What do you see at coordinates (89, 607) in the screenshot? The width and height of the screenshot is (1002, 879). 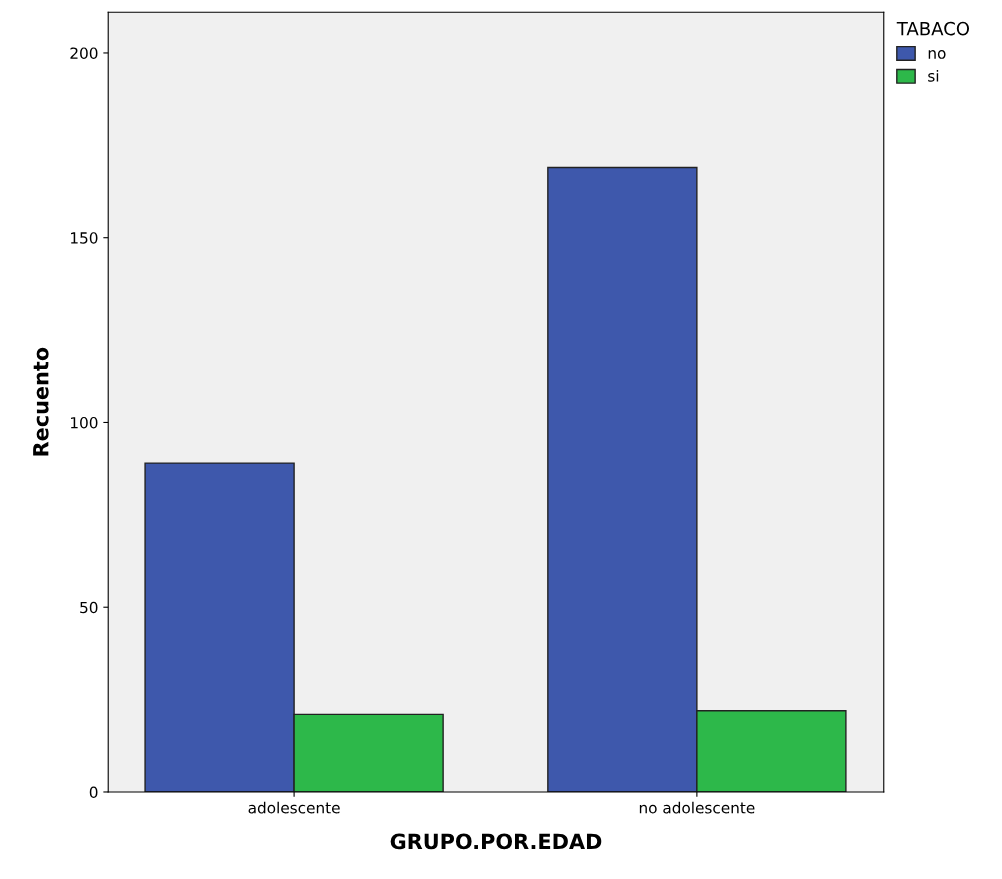 I see `y-tick-label: 50` at bounding box center [89, 607].